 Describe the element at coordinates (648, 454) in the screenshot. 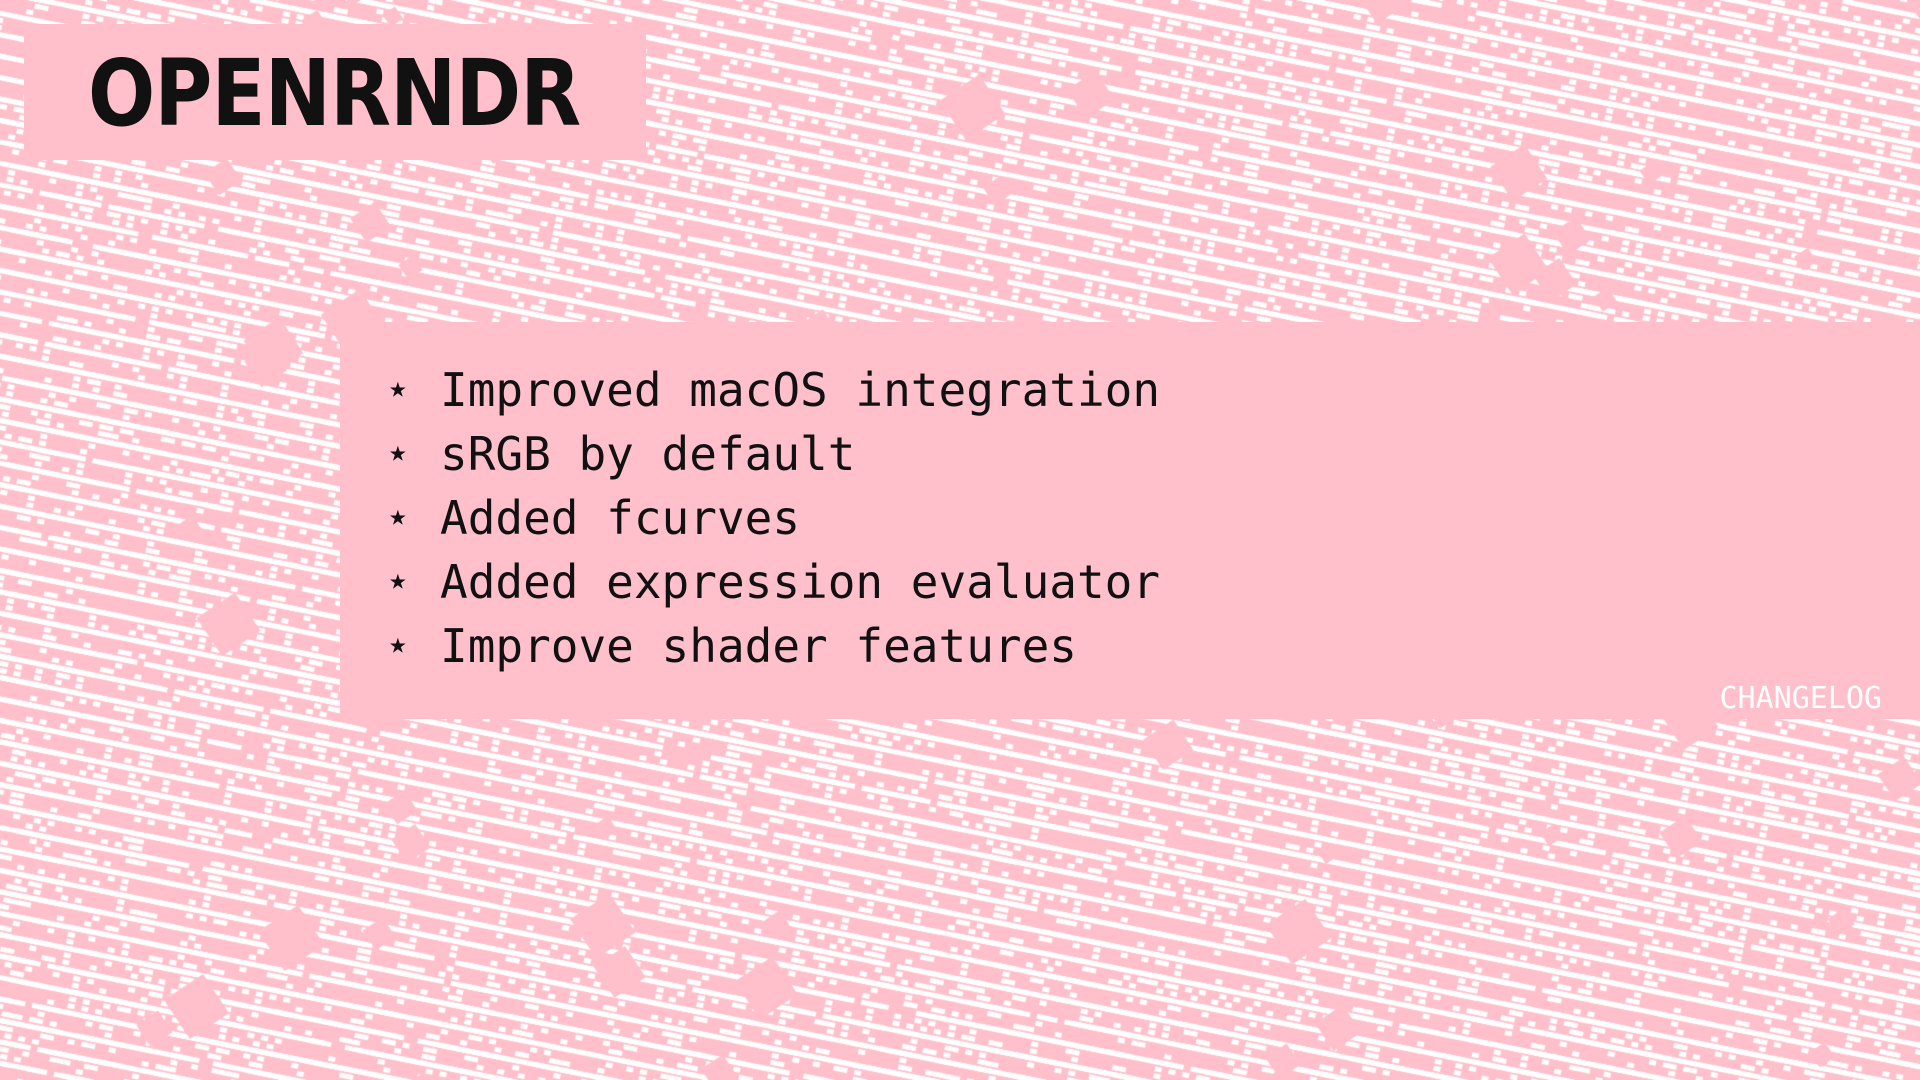

I see `list-item-text: sRGB by default` at that location.